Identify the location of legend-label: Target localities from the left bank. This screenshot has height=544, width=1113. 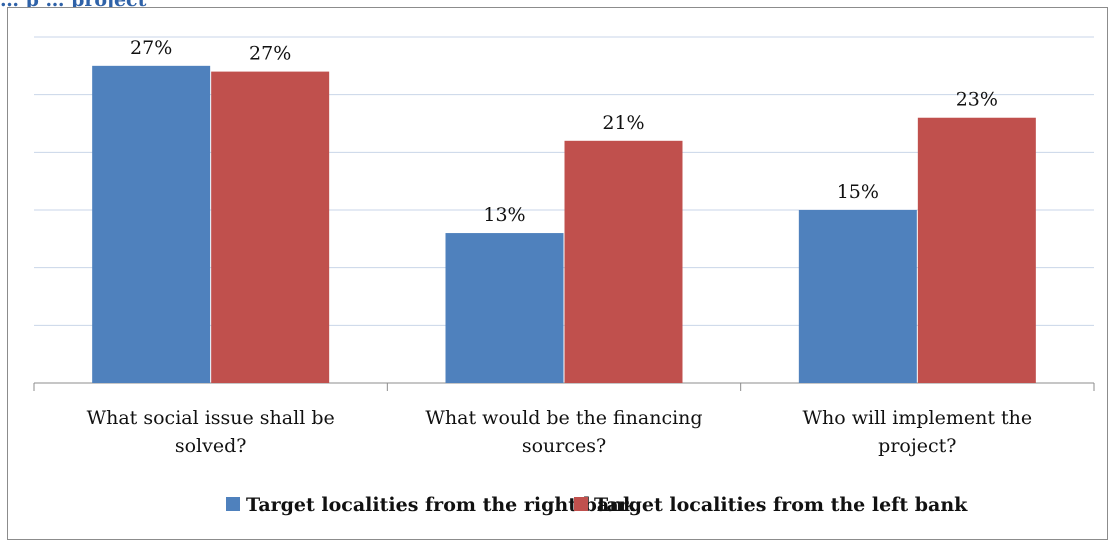
(781, 505).